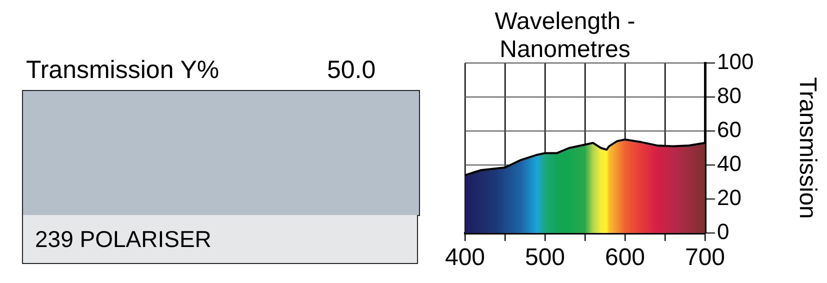 This screenshot has height=283, width=827. I want to click on text: Transmission Y%, so click(123, 70).